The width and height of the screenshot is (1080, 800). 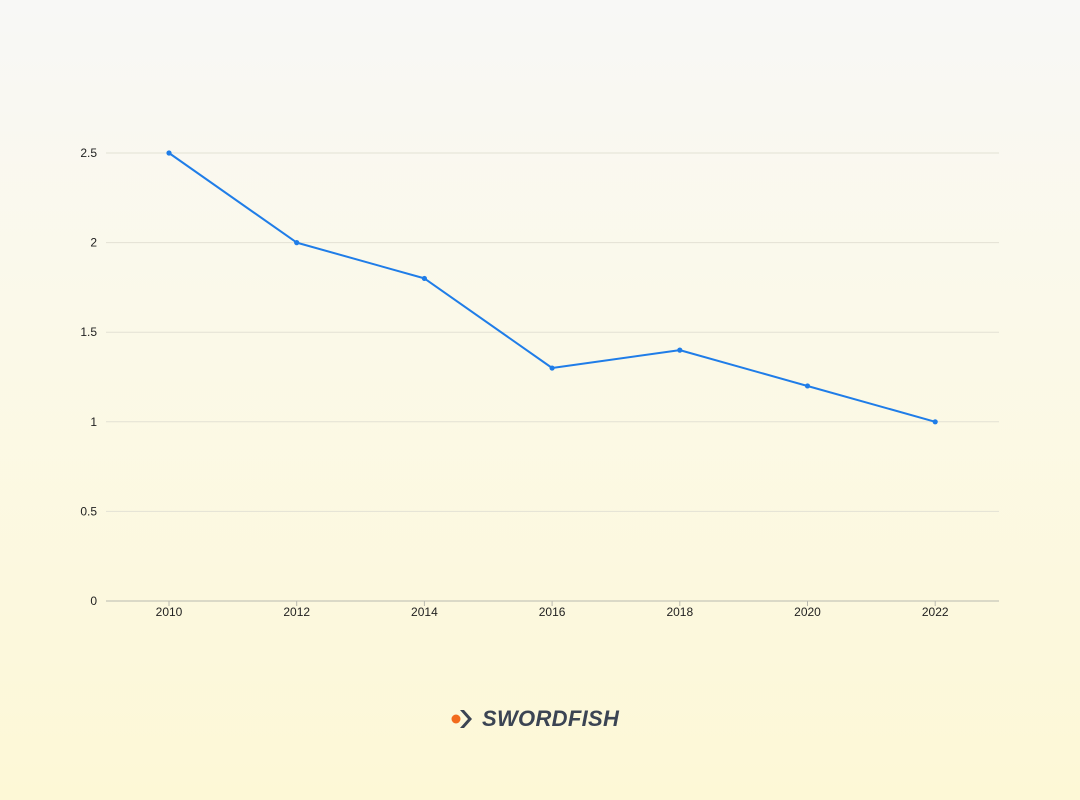 What do you see at coordinates (807, 612) in the screenshot?
I see `x-tick-label: 2020` at bounding box center [807, 612].